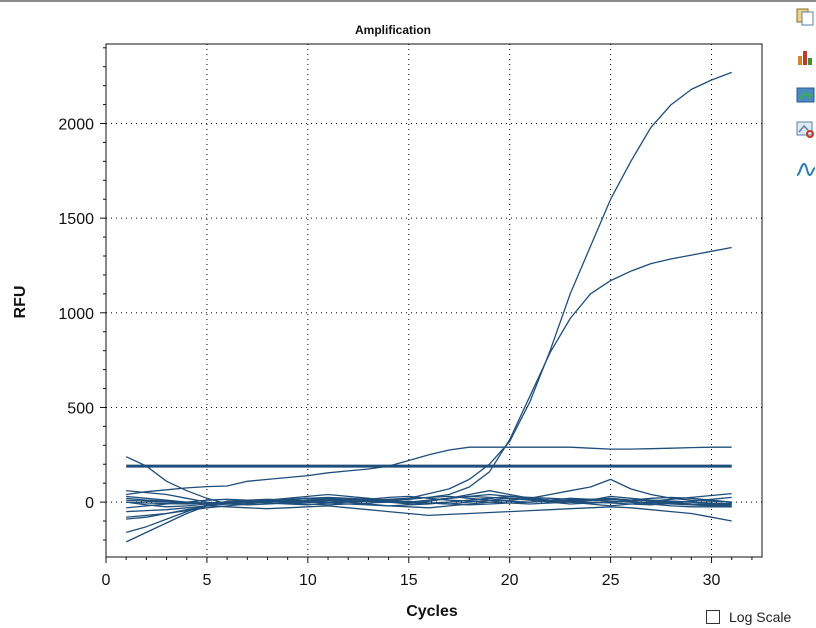 The width and height of the screenshot is (816, 628). What do you see at coordinates (806, 129) in the screenshot?
I see `zoom-chart-icon` at bounding box center [806, 129].